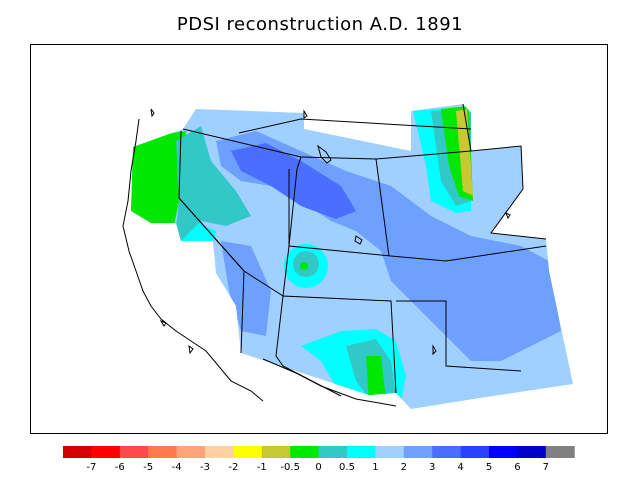  I want to click on border-dakotas, so click(504, 171).